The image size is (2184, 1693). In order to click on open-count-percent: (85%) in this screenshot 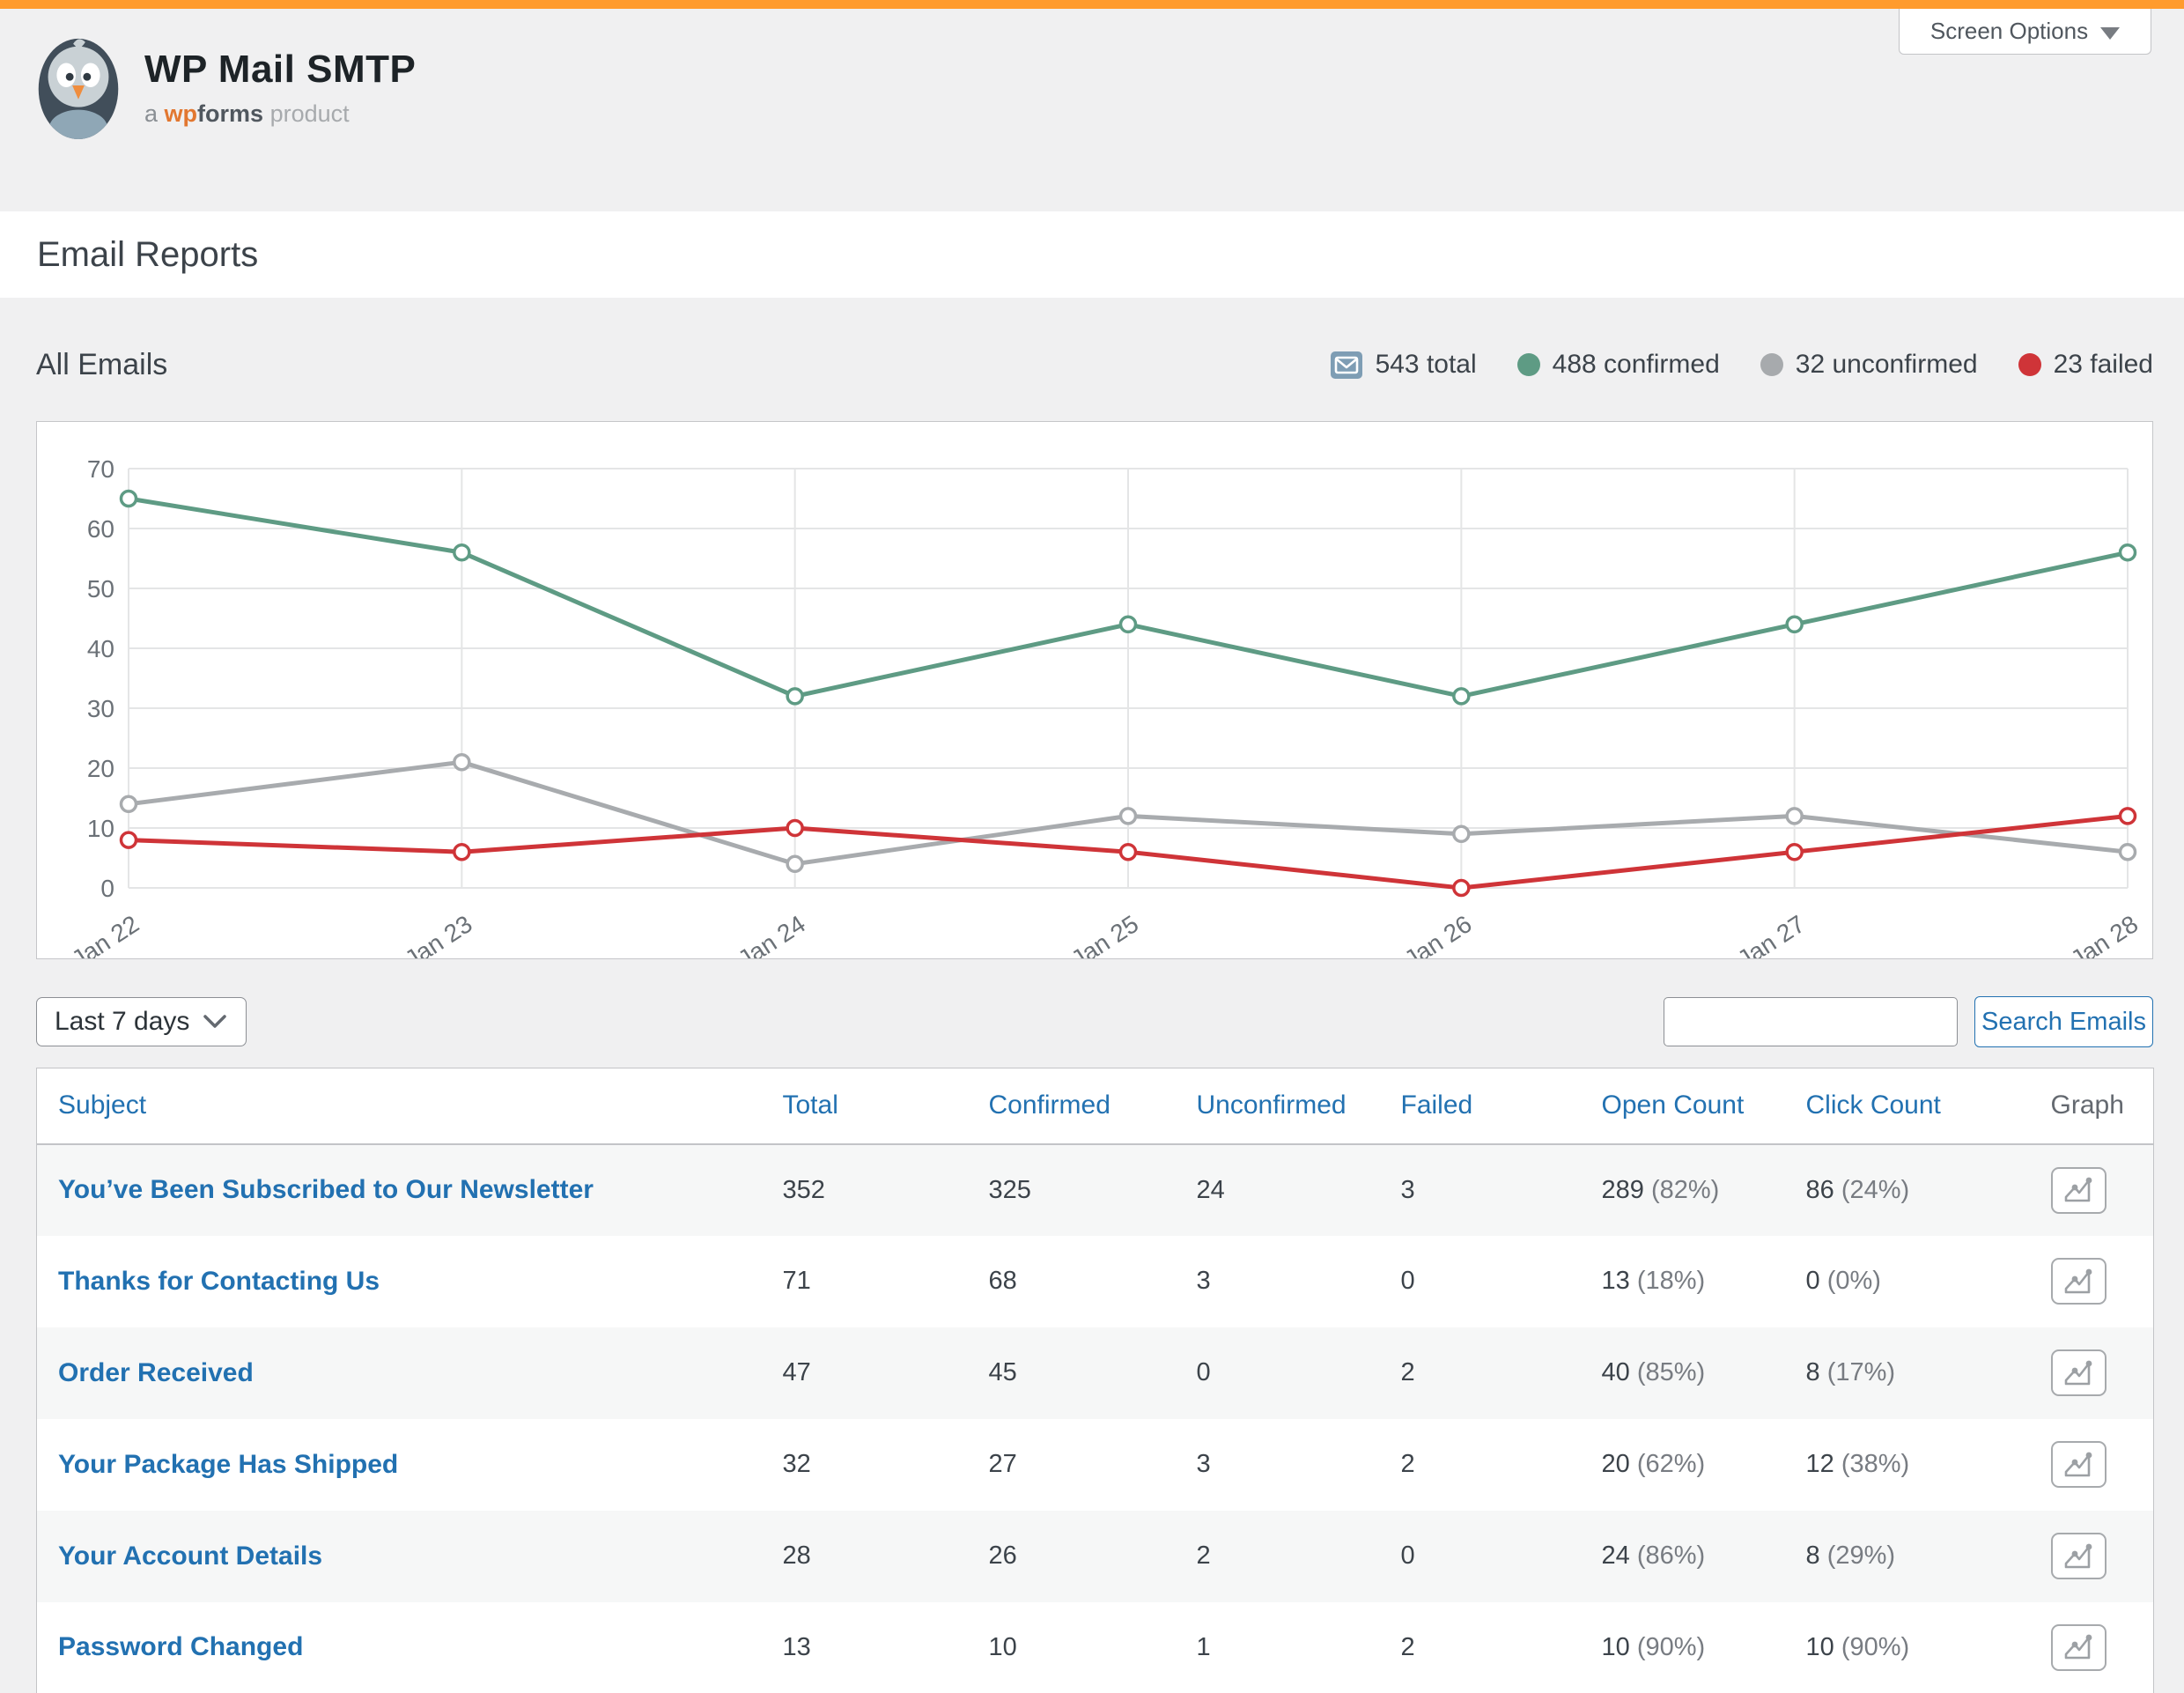, I will do `click(1671, 1372)`.